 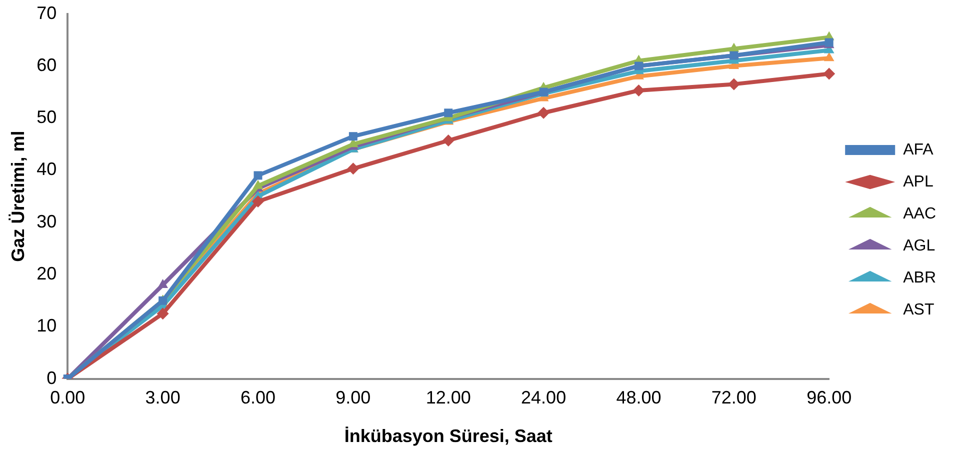 What do you see at coordinates (919, 213) in the screenshot?
I see `legend-label: AAC` at bounding box center [919, 213].